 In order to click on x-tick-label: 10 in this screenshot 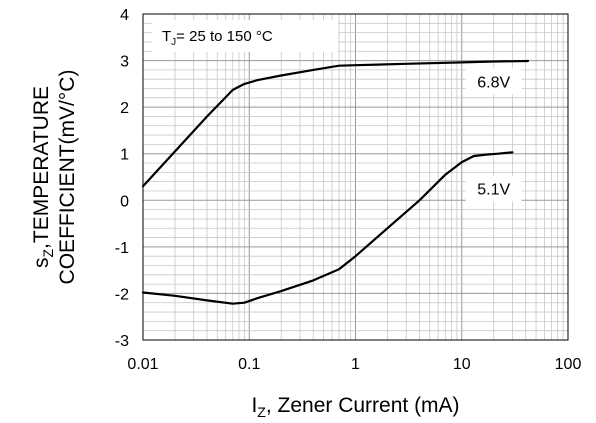, I will do `click(462, 364)`.